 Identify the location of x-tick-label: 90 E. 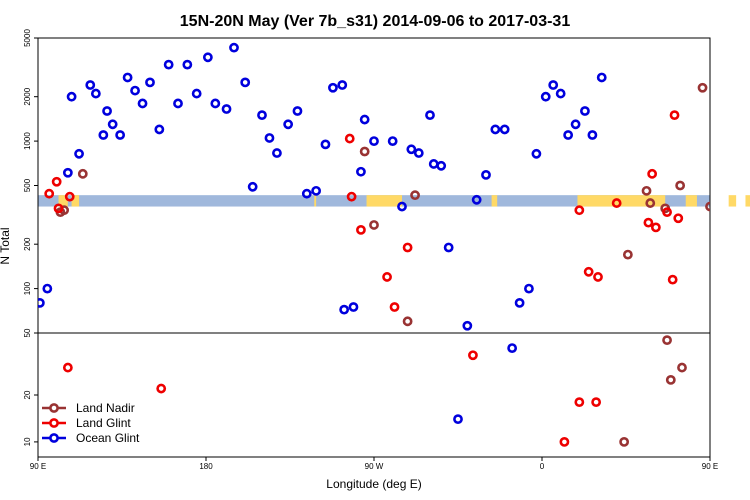
(710, 466).